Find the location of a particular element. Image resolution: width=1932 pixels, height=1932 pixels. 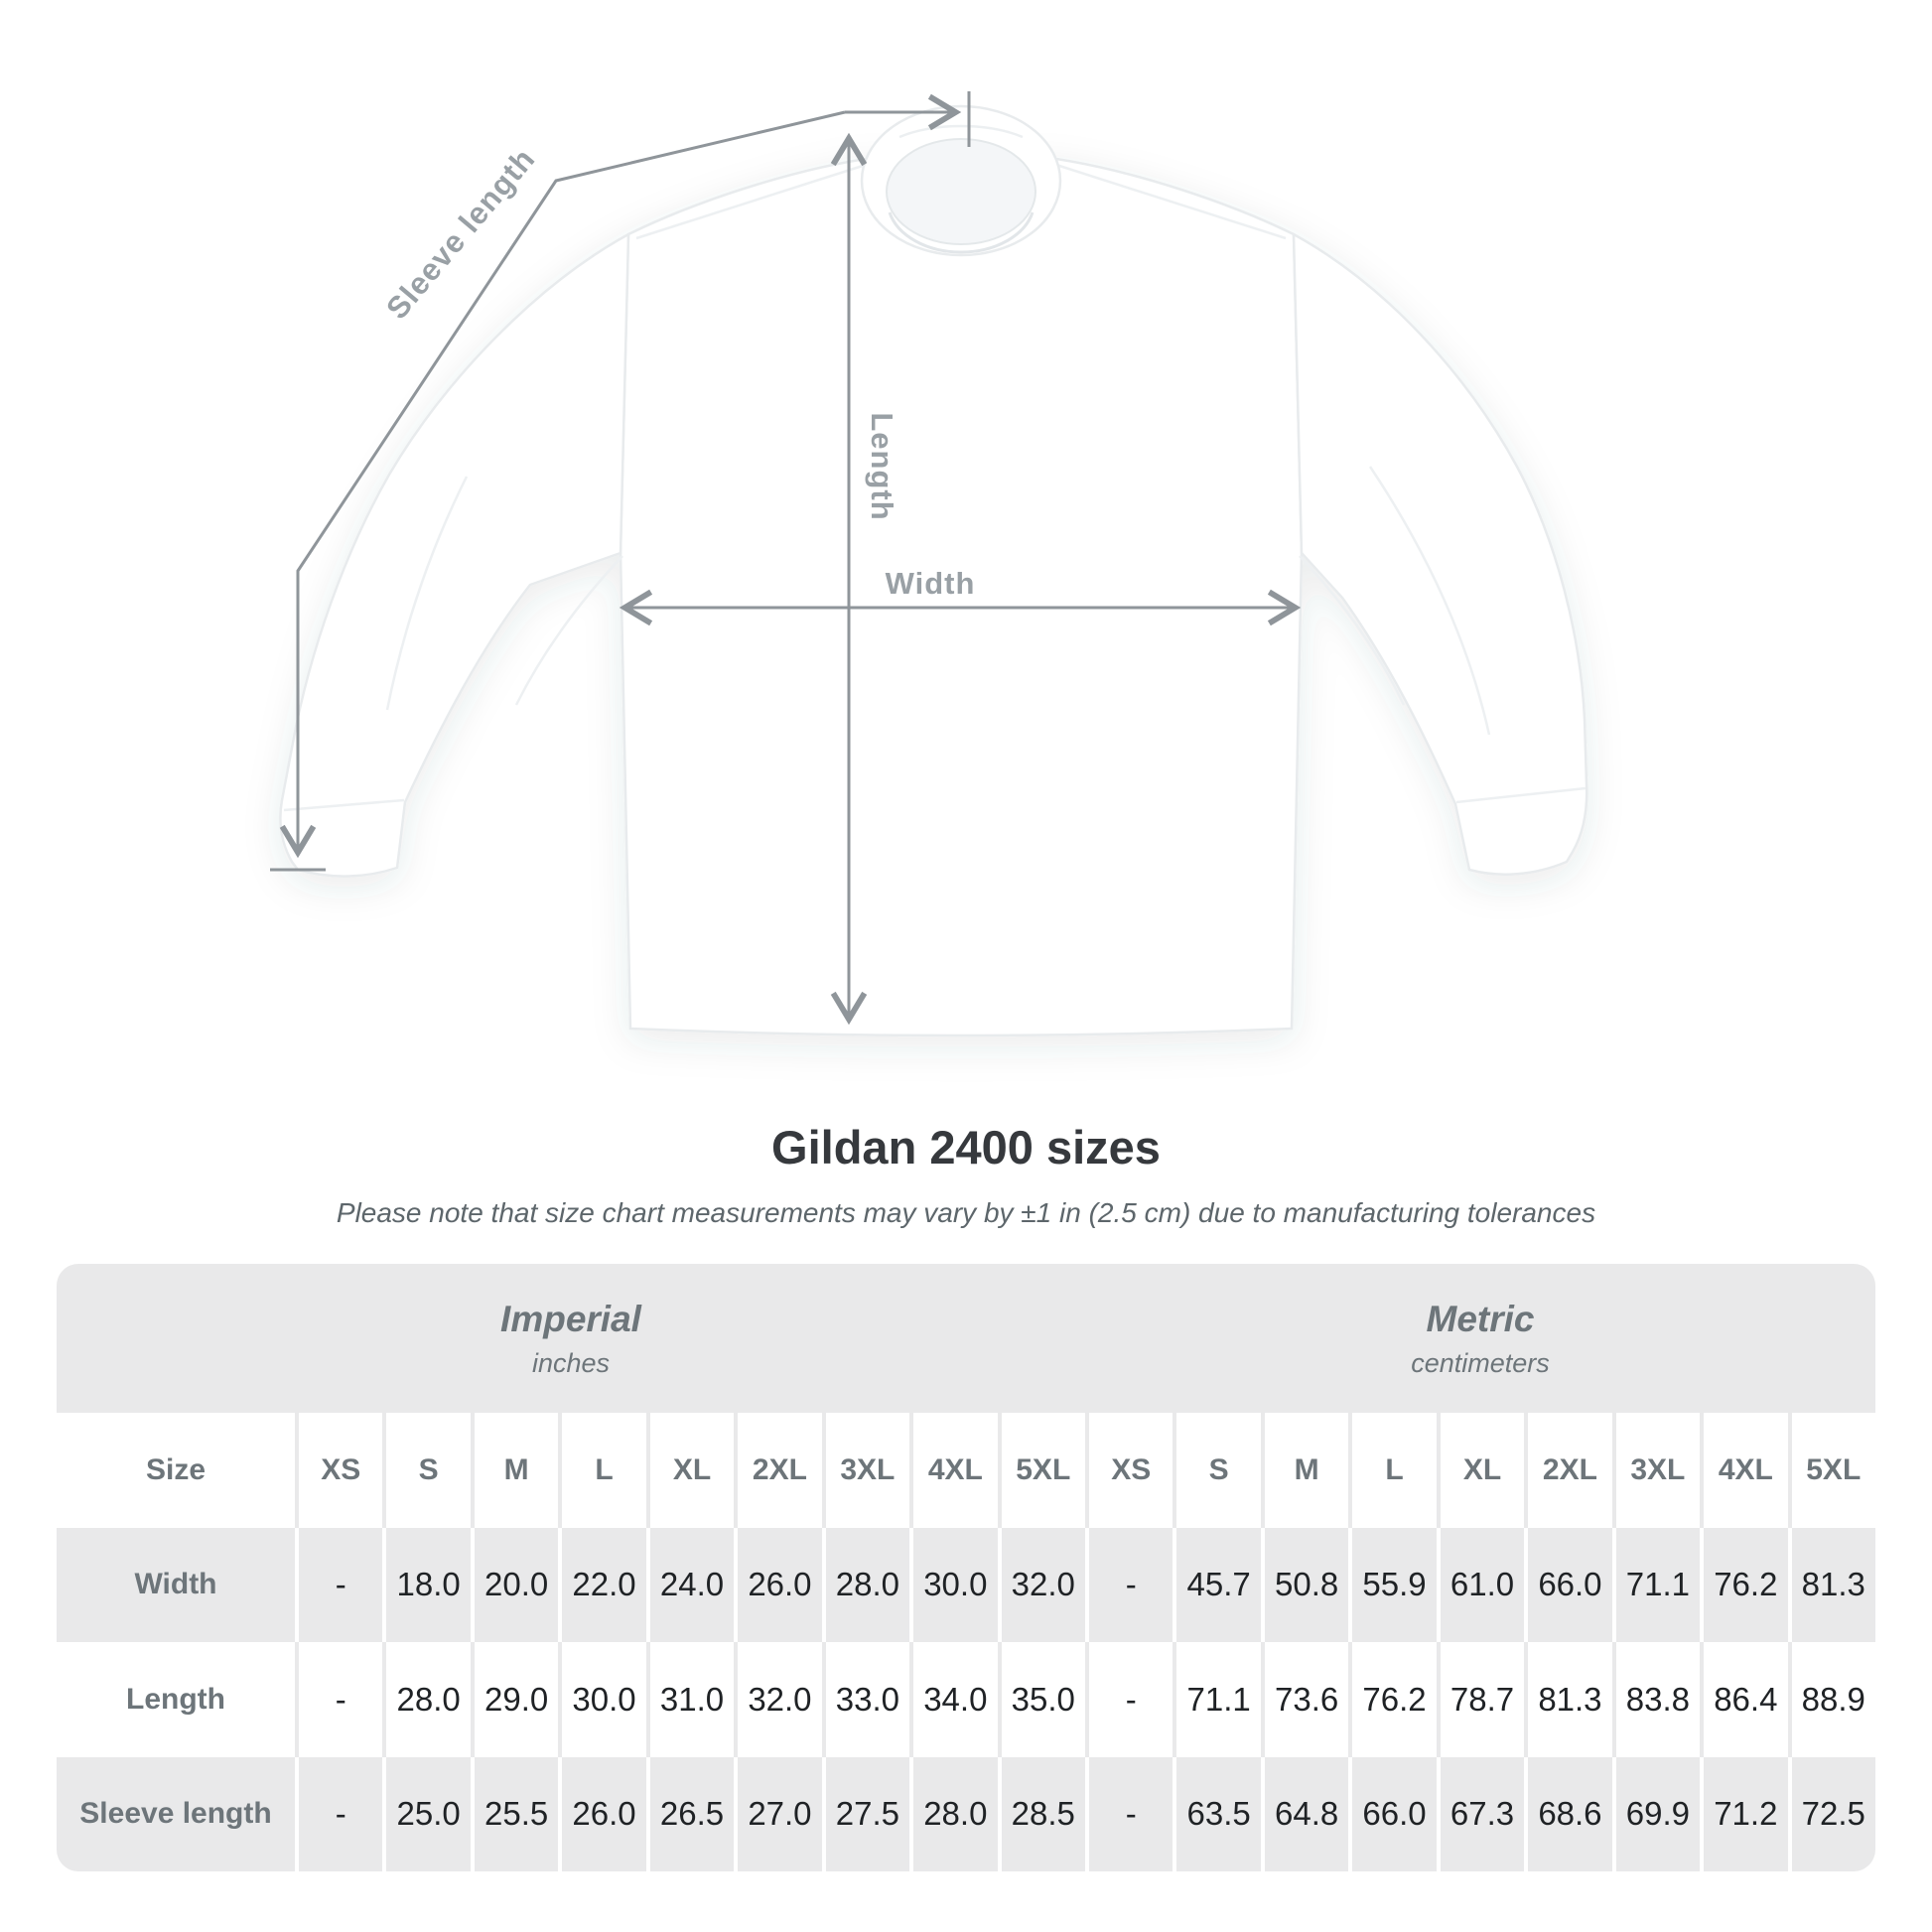

row-label: Length is located at coordinates (176, 1700).